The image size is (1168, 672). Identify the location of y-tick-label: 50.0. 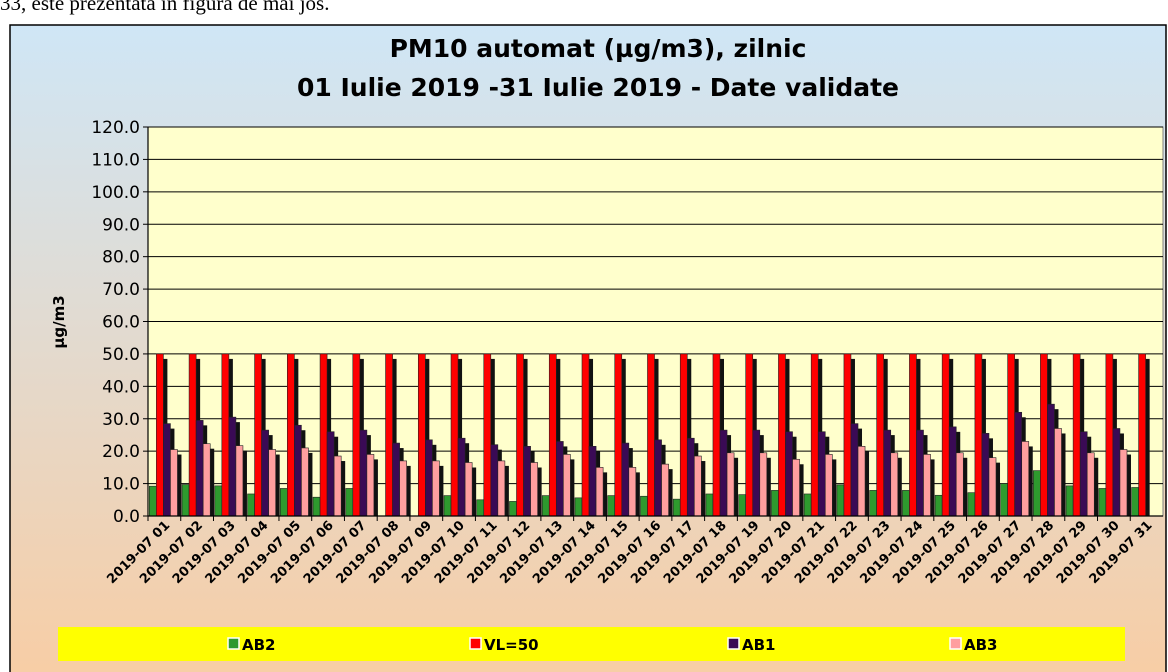
(121, 355).